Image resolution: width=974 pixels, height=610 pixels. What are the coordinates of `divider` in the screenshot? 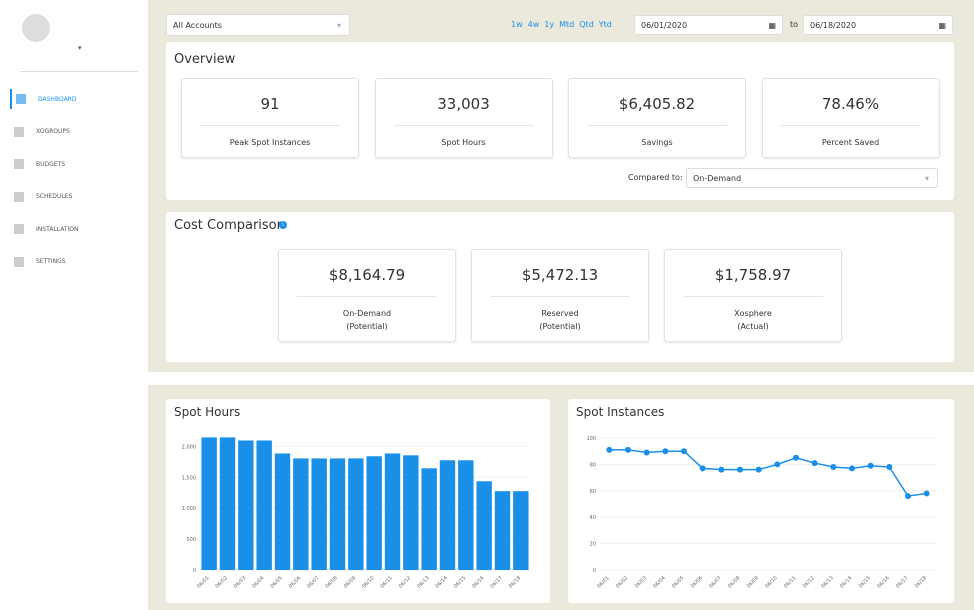 It's located at (79, 71).